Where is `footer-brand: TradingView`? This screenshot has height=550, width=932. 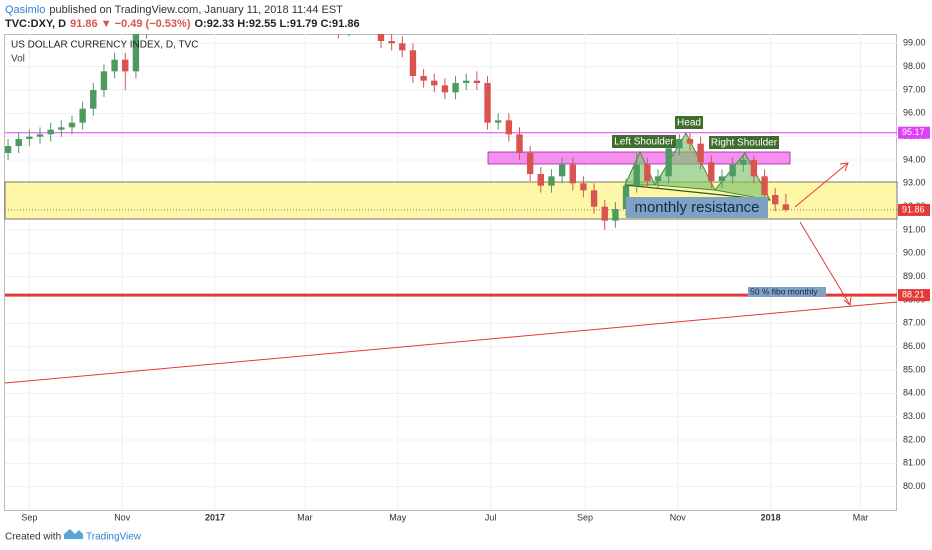
footer-brand: TradingView is located at coordinates (114, 537).